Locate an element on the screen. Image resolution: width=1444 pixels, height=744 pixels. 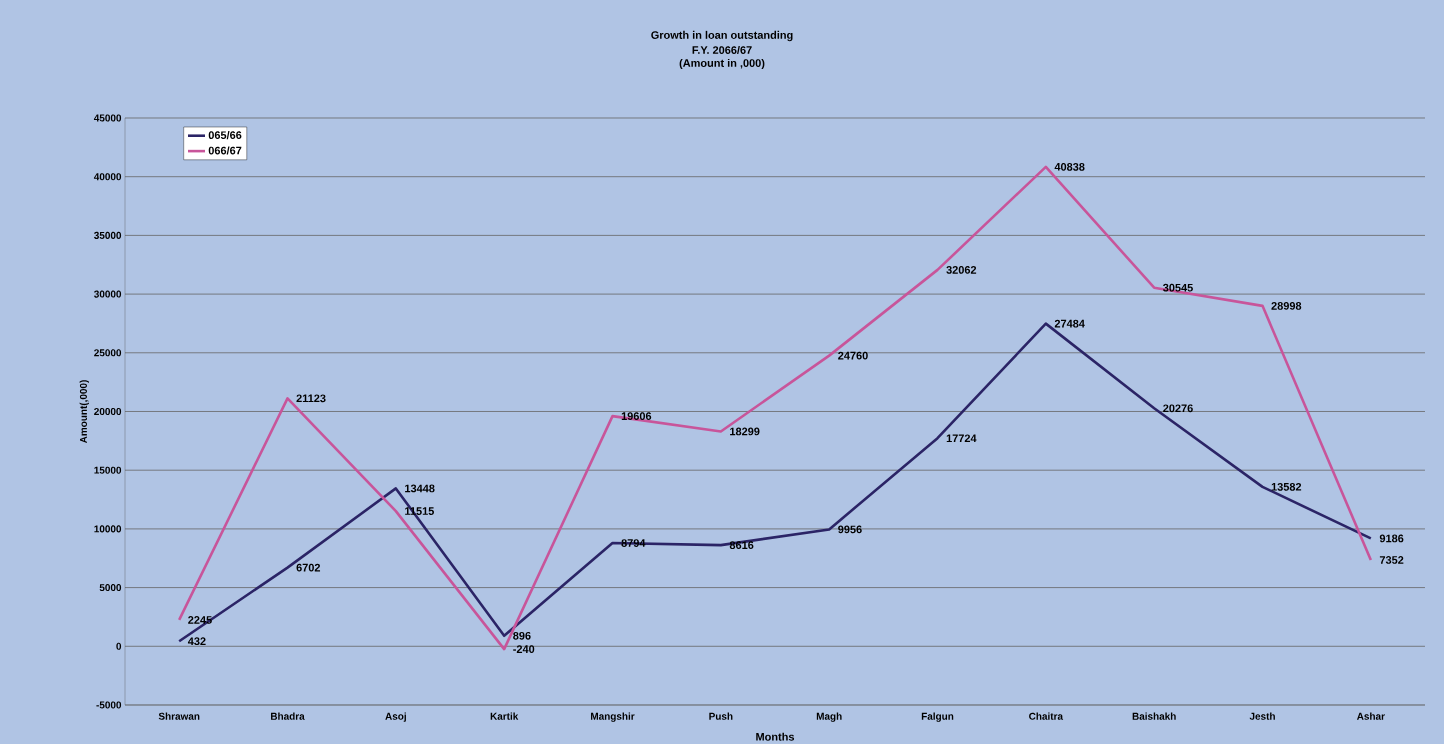
data-label: 6702 is located at coordinates (308, 567).